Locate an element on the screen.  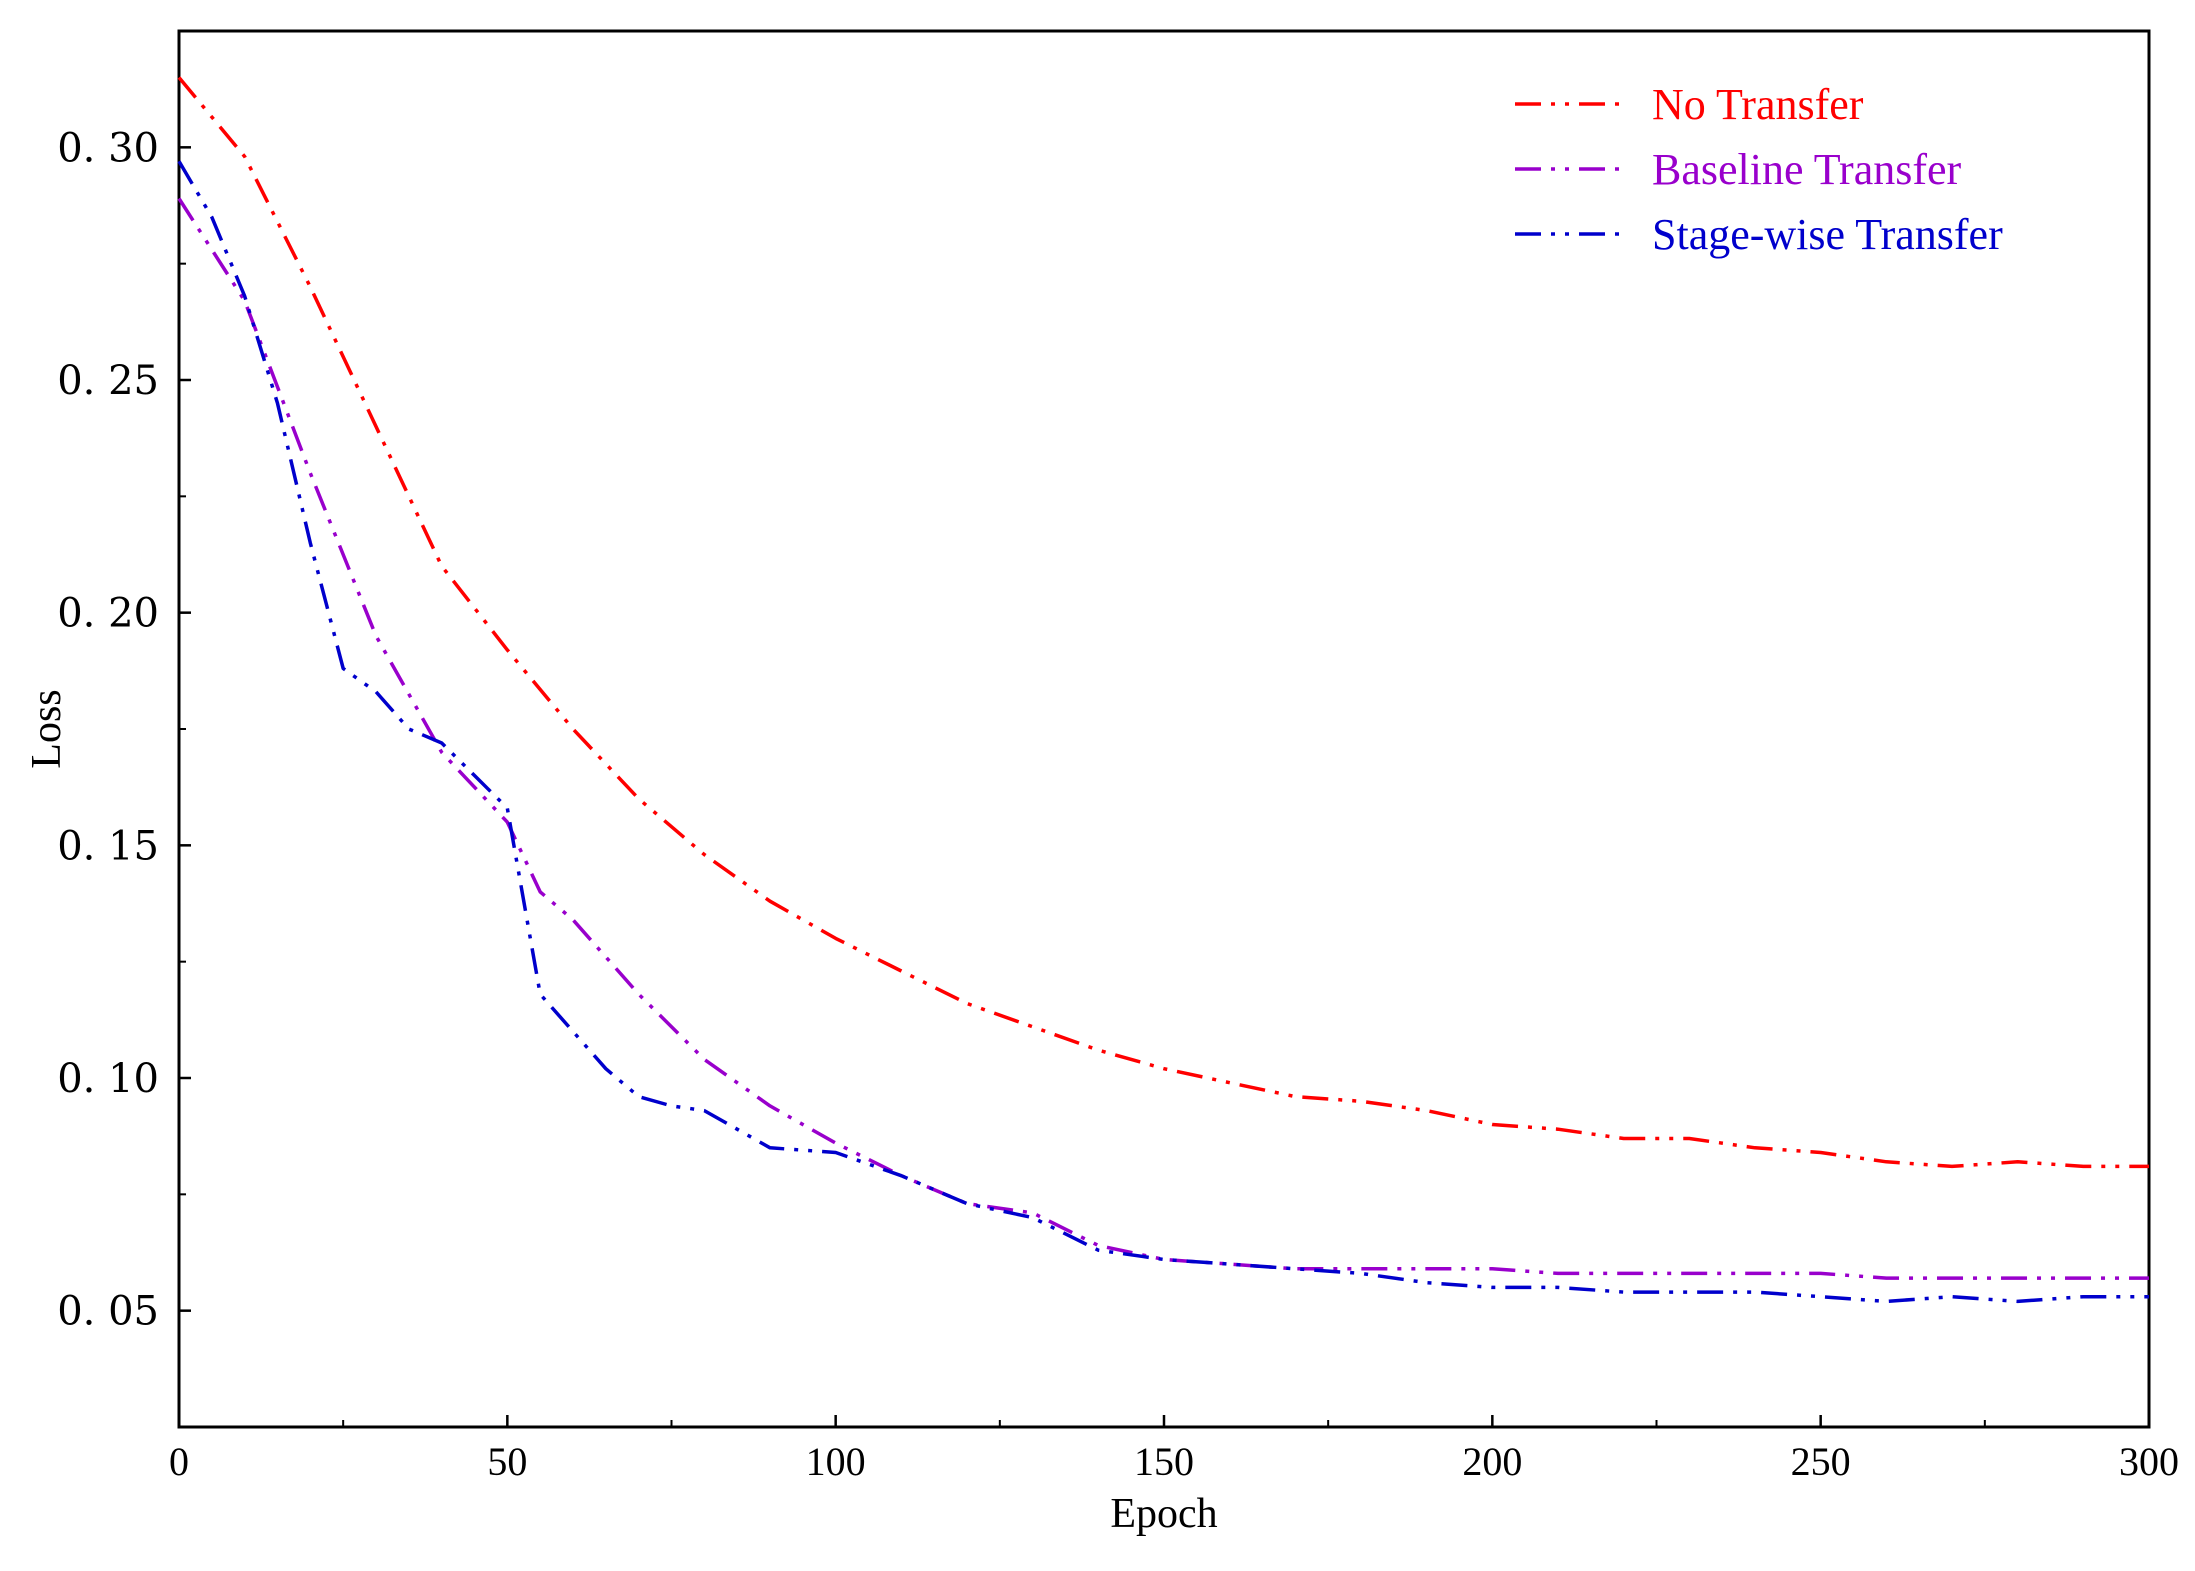
y-tick-label: 0. 05 is located at coordinates (108, 1312).